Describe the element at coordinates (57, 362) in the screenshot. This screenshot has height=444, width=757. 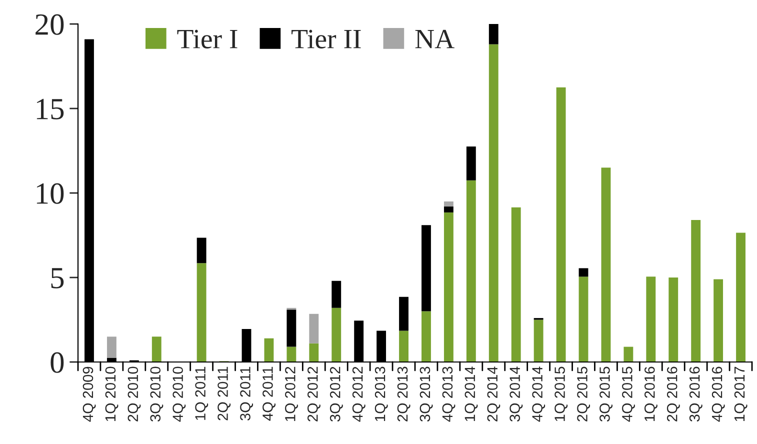
I see `y-tick-label: 0` at that location.